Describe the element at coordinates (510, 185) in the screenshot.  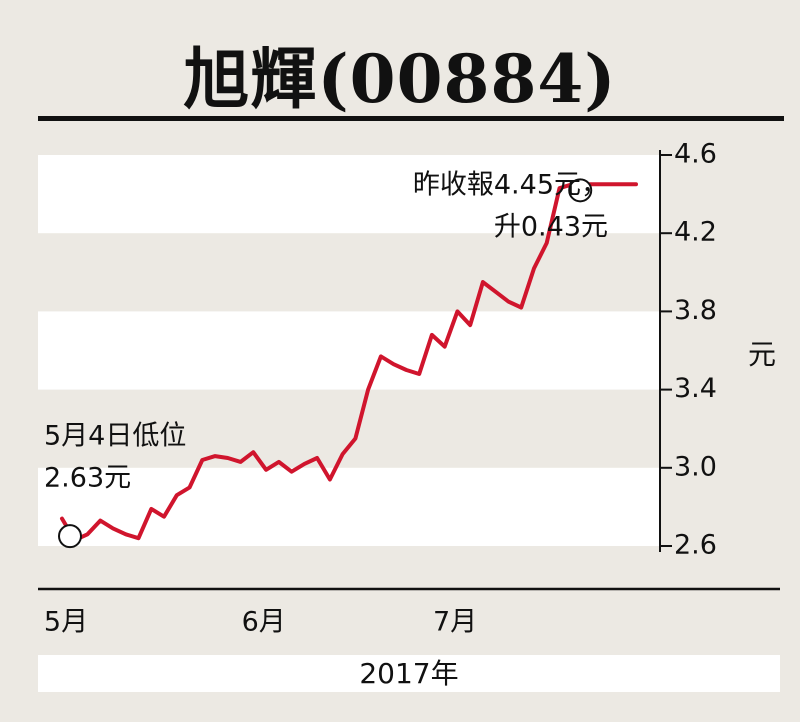
I see `annotation-text: 昨收報4.45元，` at that location.